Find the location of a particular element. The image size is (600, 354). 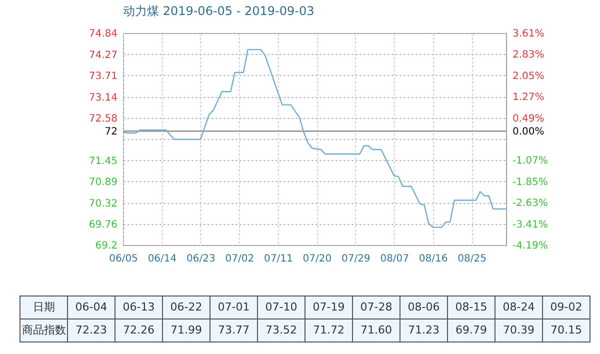

category-label: 07-01 is located at coordinates (234, 307).